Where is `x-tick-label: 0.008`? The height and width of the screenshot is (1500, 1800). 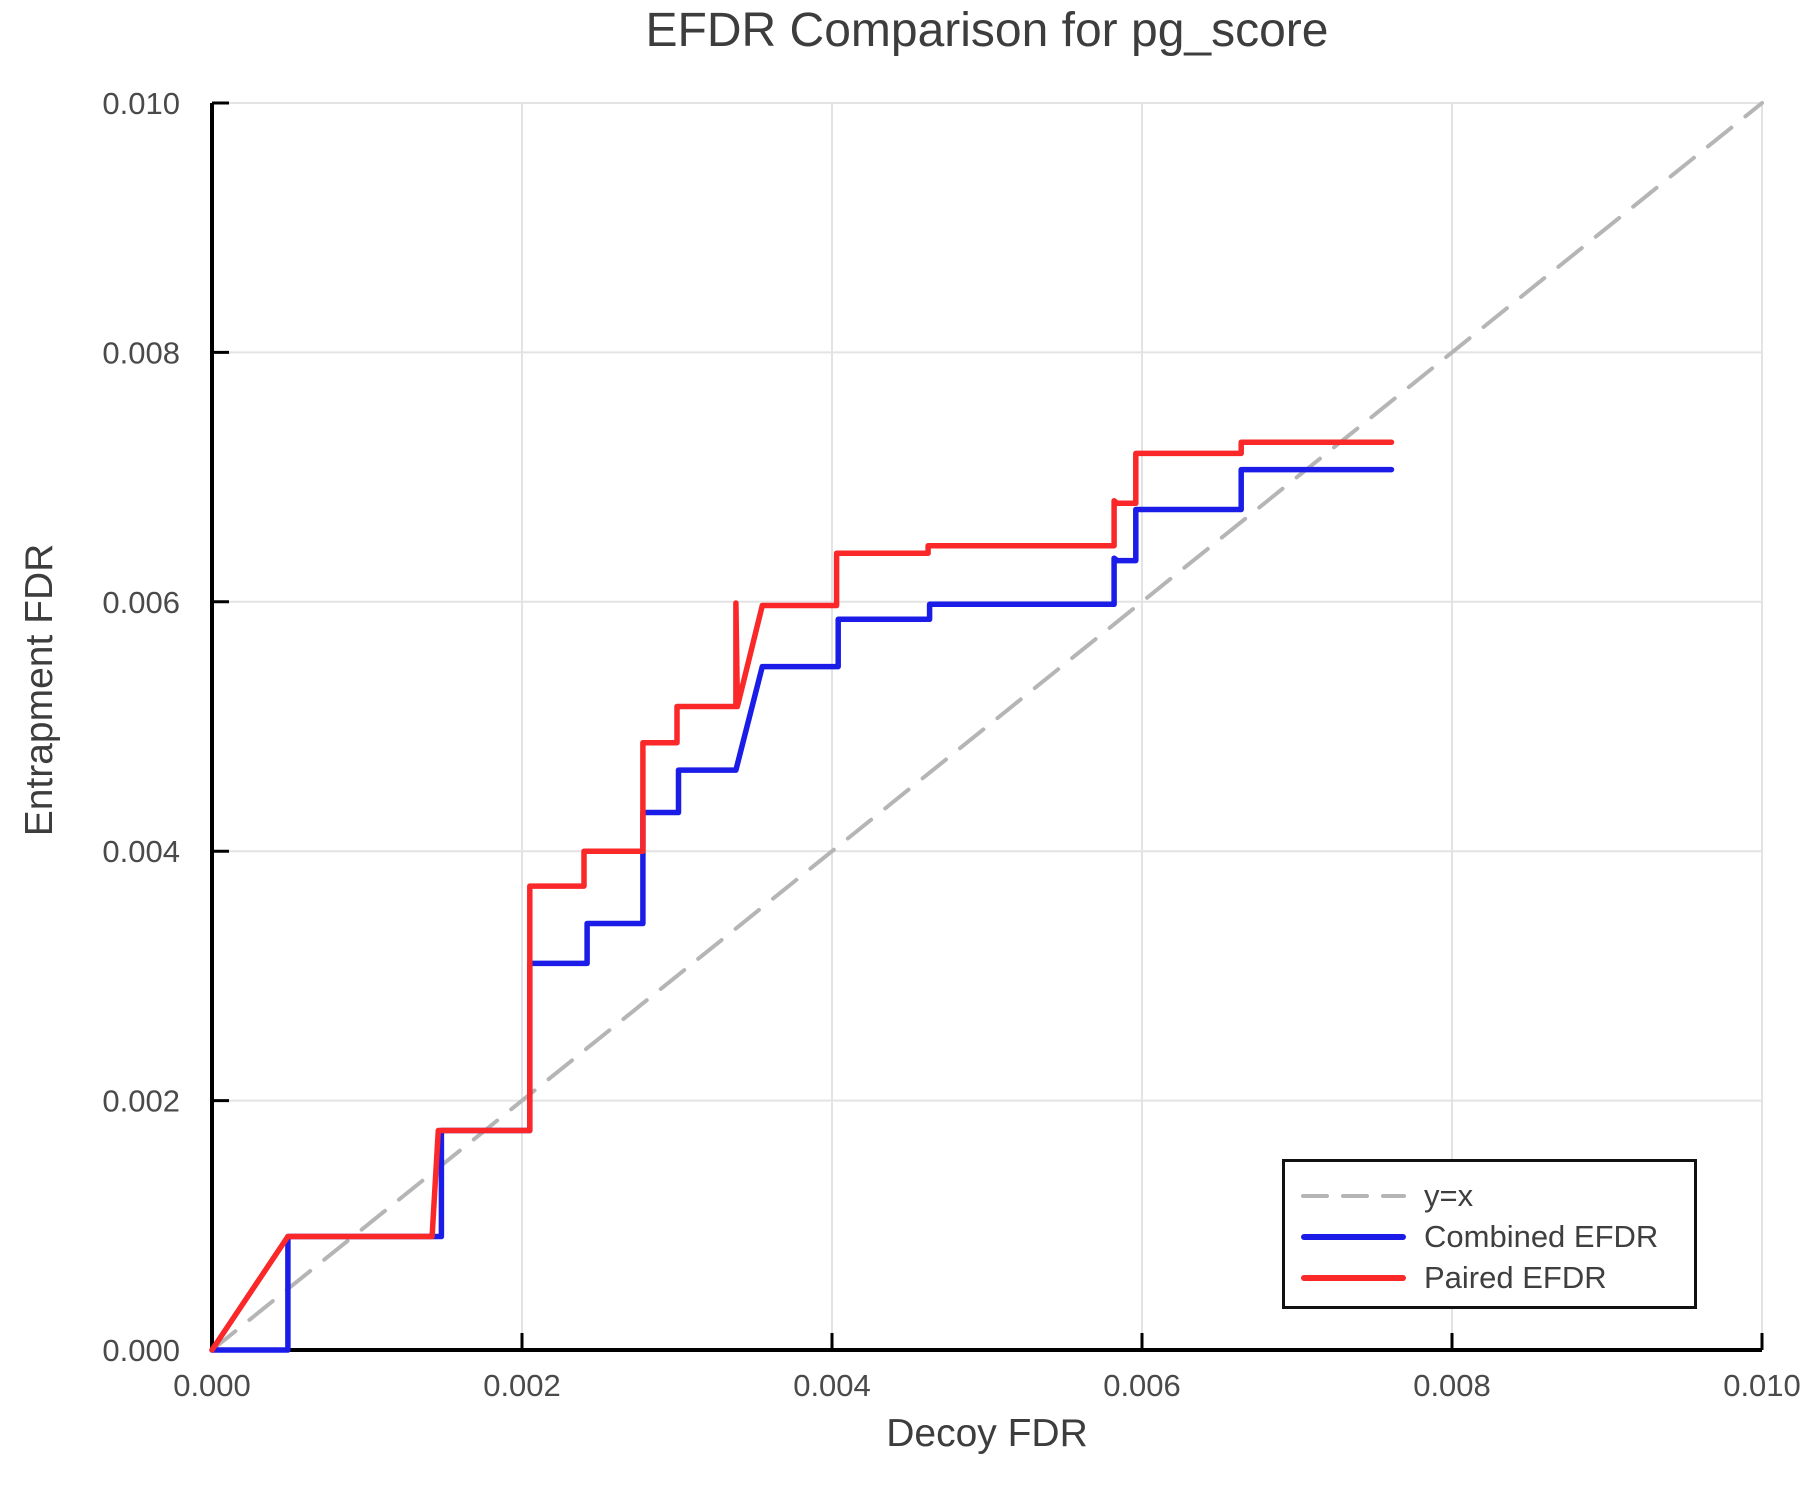
x-tick-label: 0.008 is located at coordinates (1452, 1385).